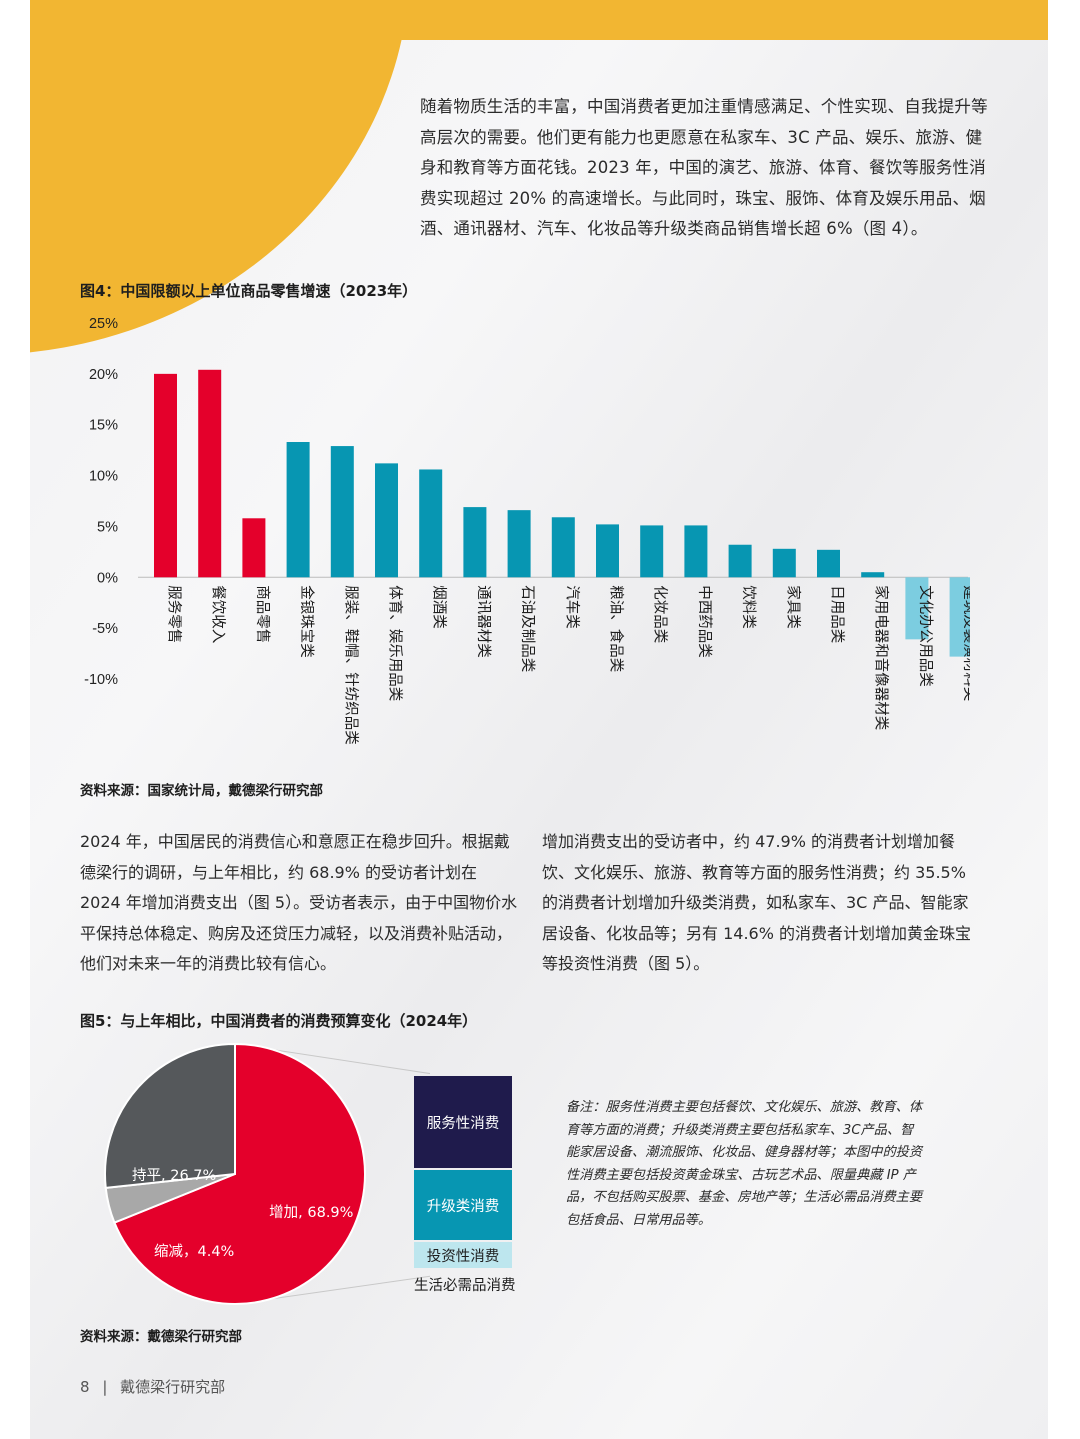 The image size is (1080, 1439). What do you see at coordinates (107, 578) in the screenshot?
I see `y-tick-label: 0%` at bounding box center [107, 578].